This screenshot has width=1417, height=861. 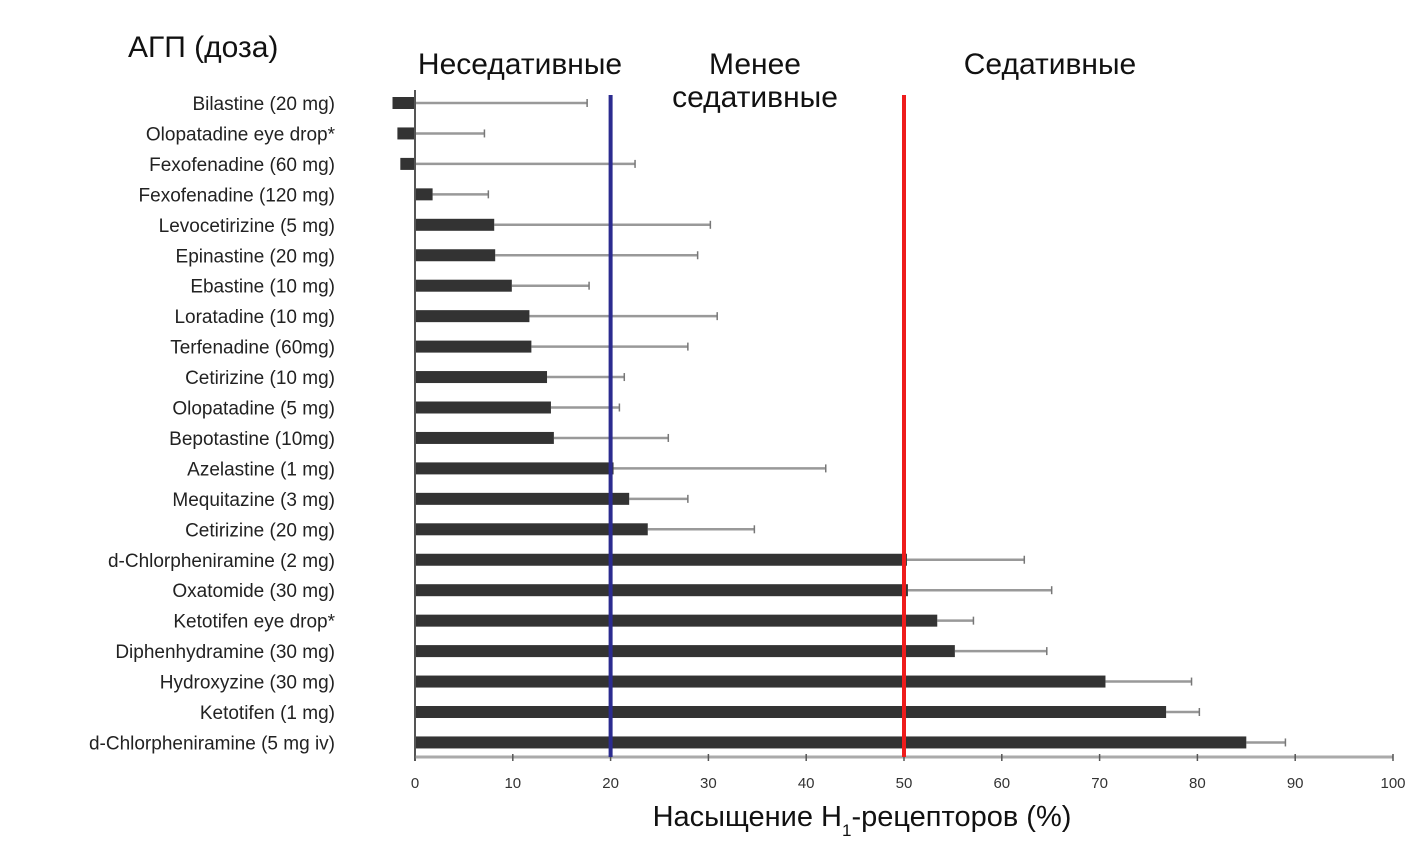 I want to click on x-tick-label: 0, so click(x=415, y=783).